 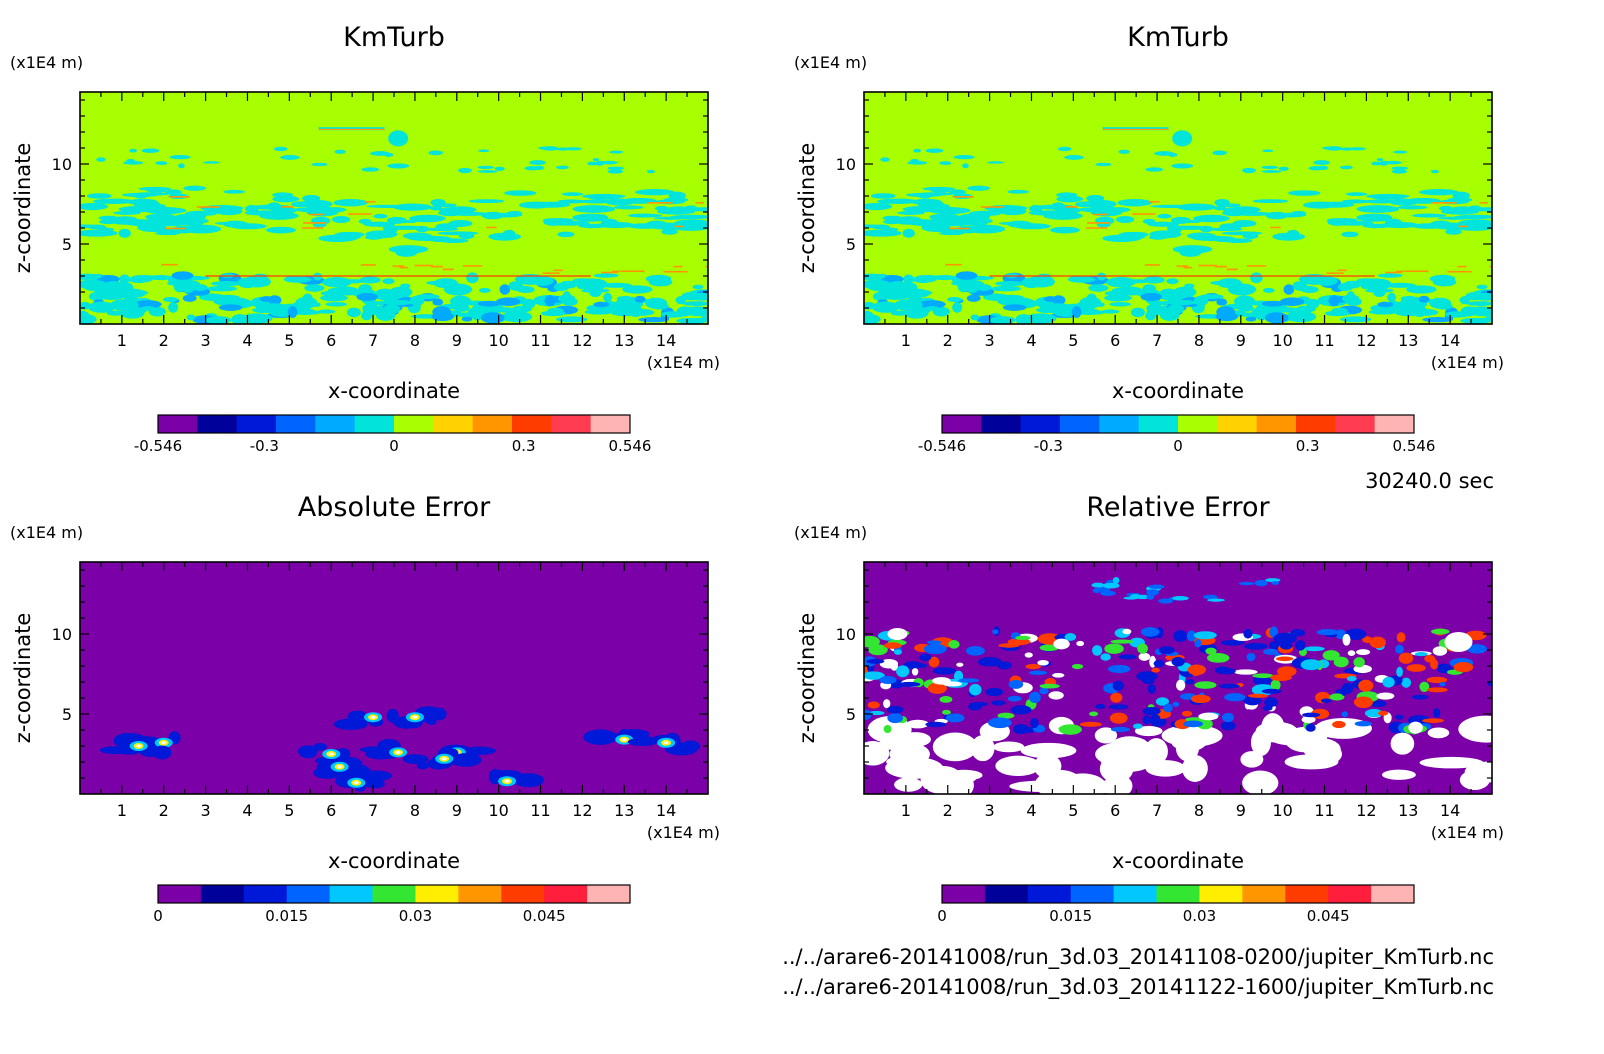 What do you see at coordinates (206, 340) in the screenshot?
I see `x-tick-label: 3` at bounding box center [206, 340].